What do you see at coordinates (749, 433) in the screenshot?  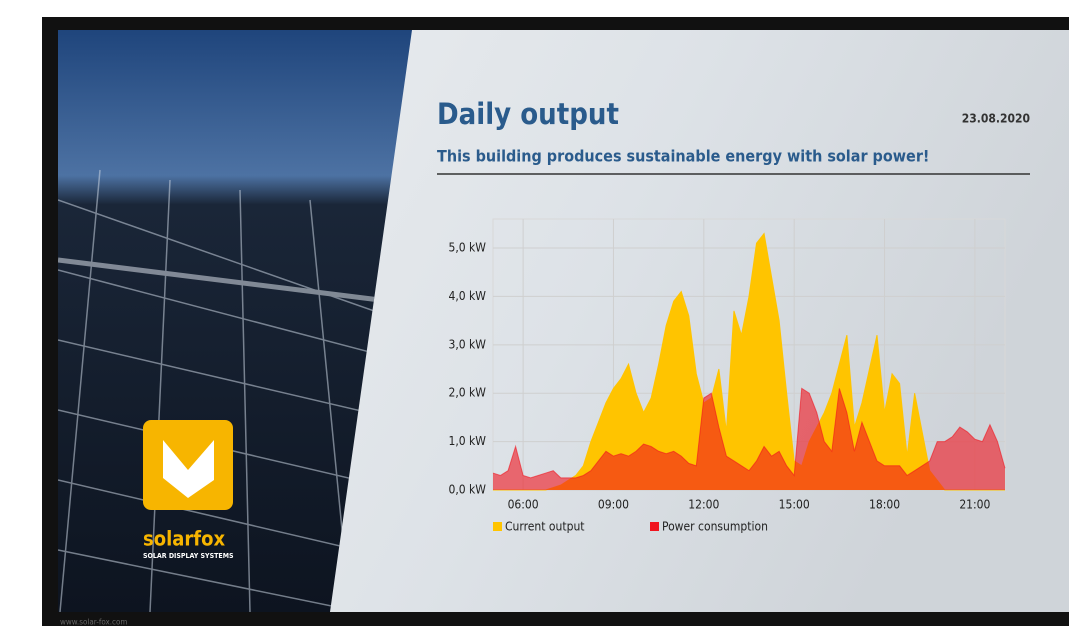 I see `area-line` at bounding box center [749, 433].